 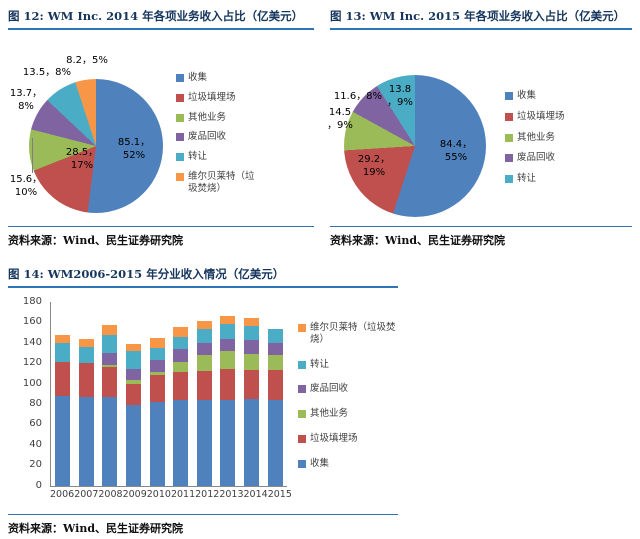 I want to click on bar-2013, so click(x=228, y=401).